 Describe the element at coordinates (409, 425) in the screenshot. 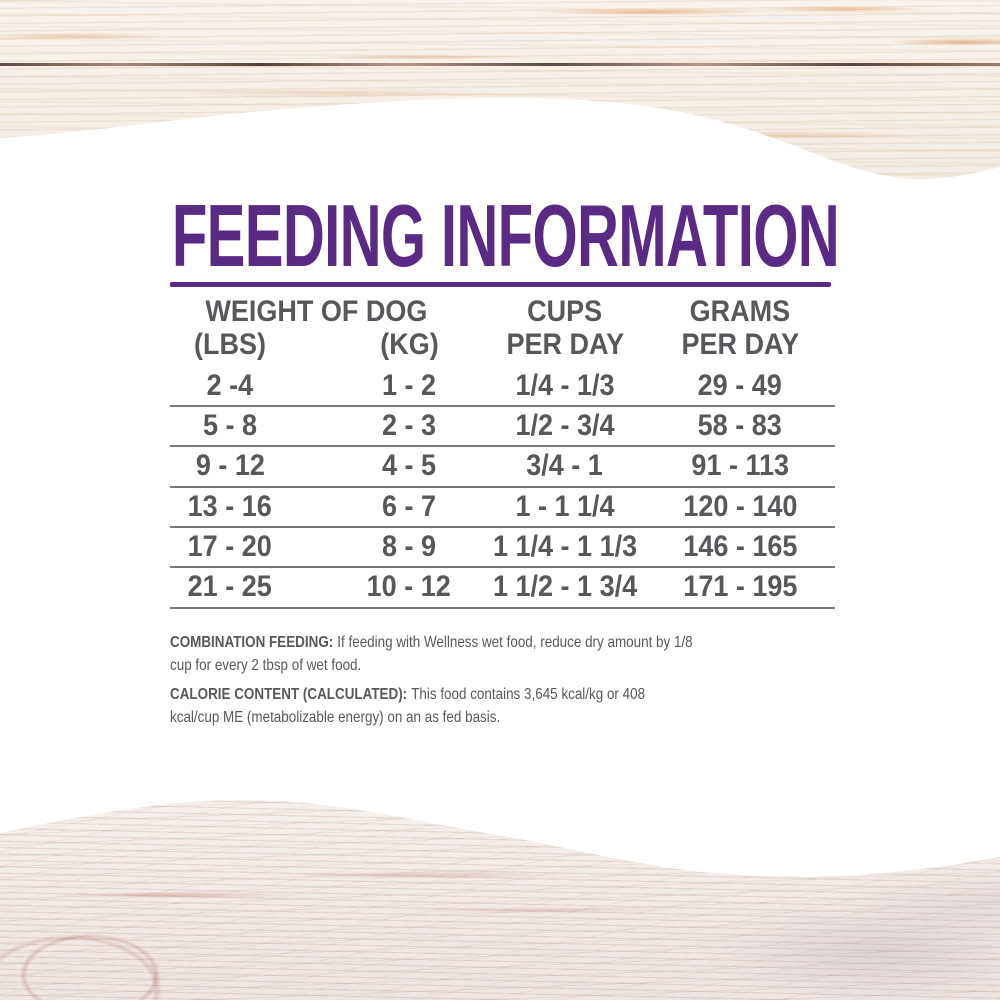

I see `cell-kg: 2 - 3` at that location.